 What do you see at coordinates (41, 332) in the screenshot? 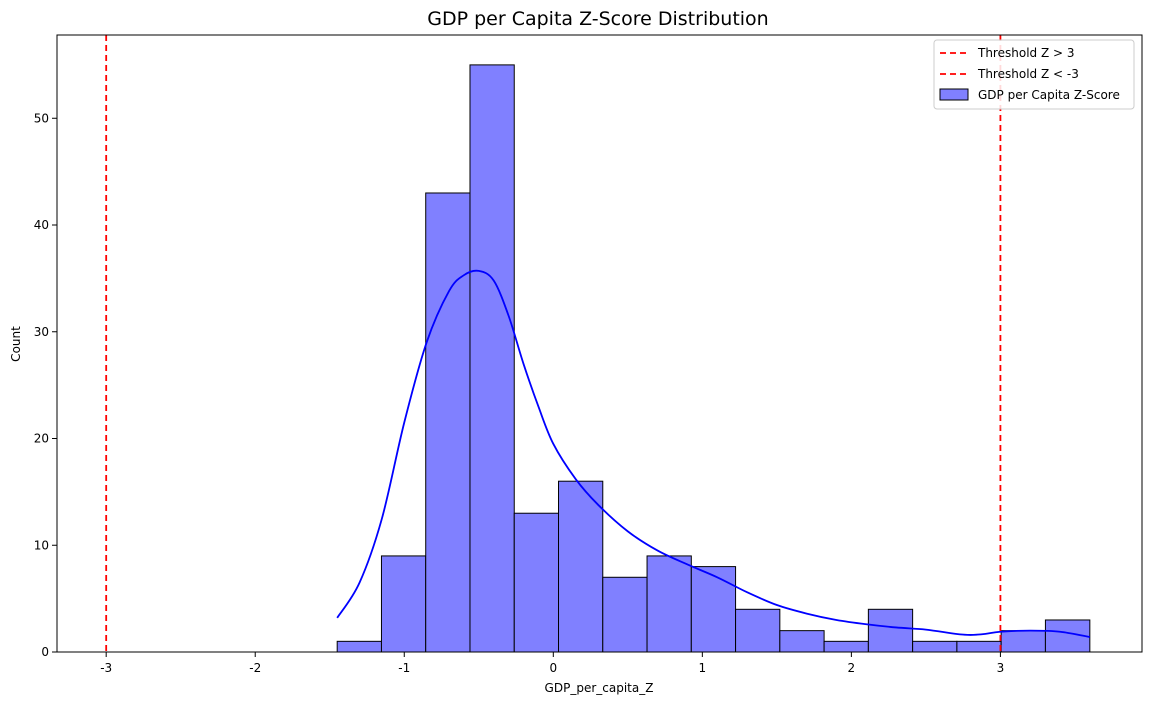
I see `y-tick-label: 30` at bounding box center [41, 332].